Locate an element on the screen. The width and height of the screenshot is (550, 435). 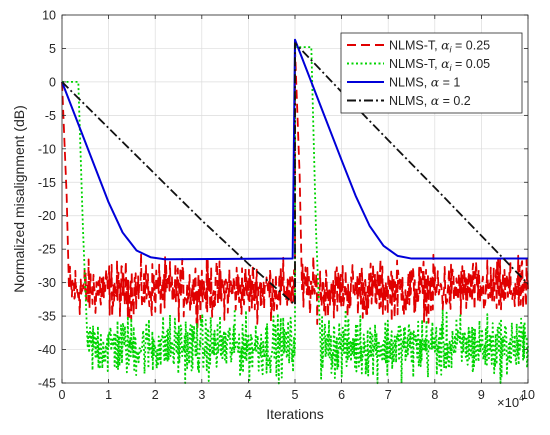
x-tick-label: 0 is located at coordinates (62, 395).